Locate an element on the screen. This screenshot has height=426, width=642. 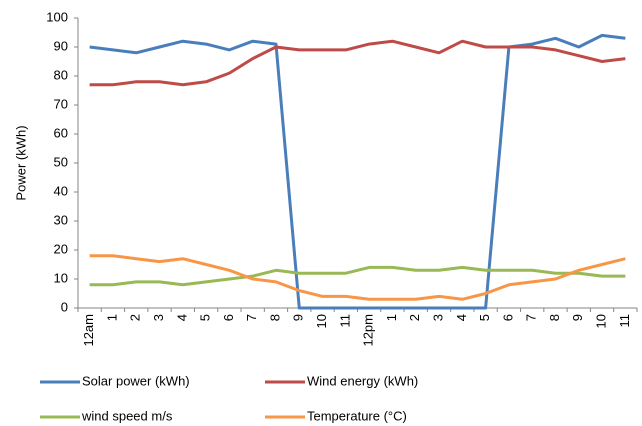
y-tick-label: 100 is located at coordinates (57, 16).